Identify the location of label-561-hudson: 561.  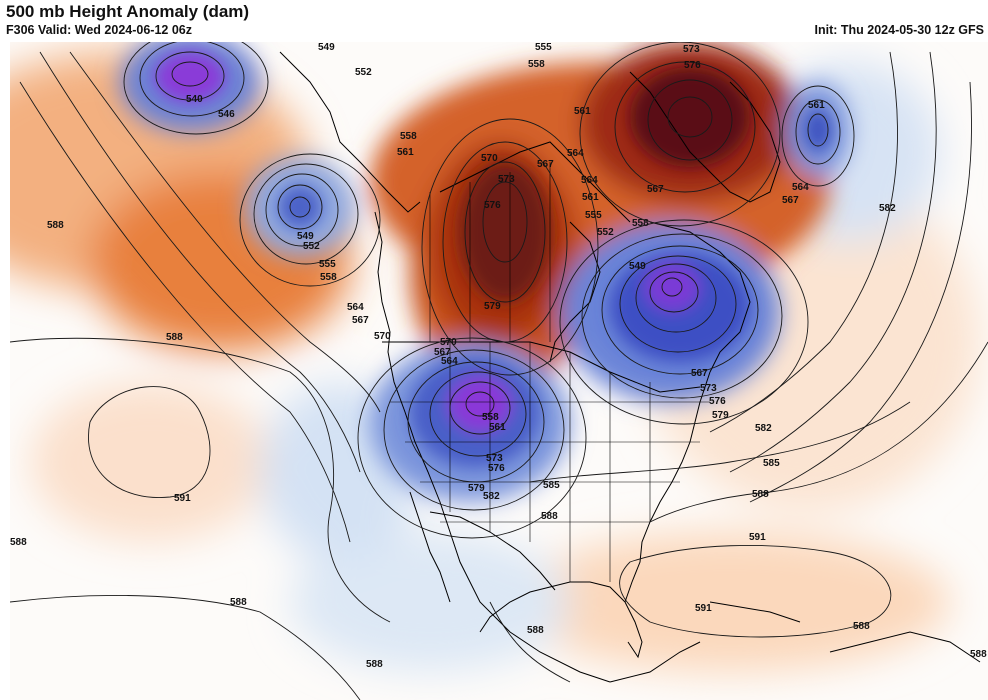
(590, 197).